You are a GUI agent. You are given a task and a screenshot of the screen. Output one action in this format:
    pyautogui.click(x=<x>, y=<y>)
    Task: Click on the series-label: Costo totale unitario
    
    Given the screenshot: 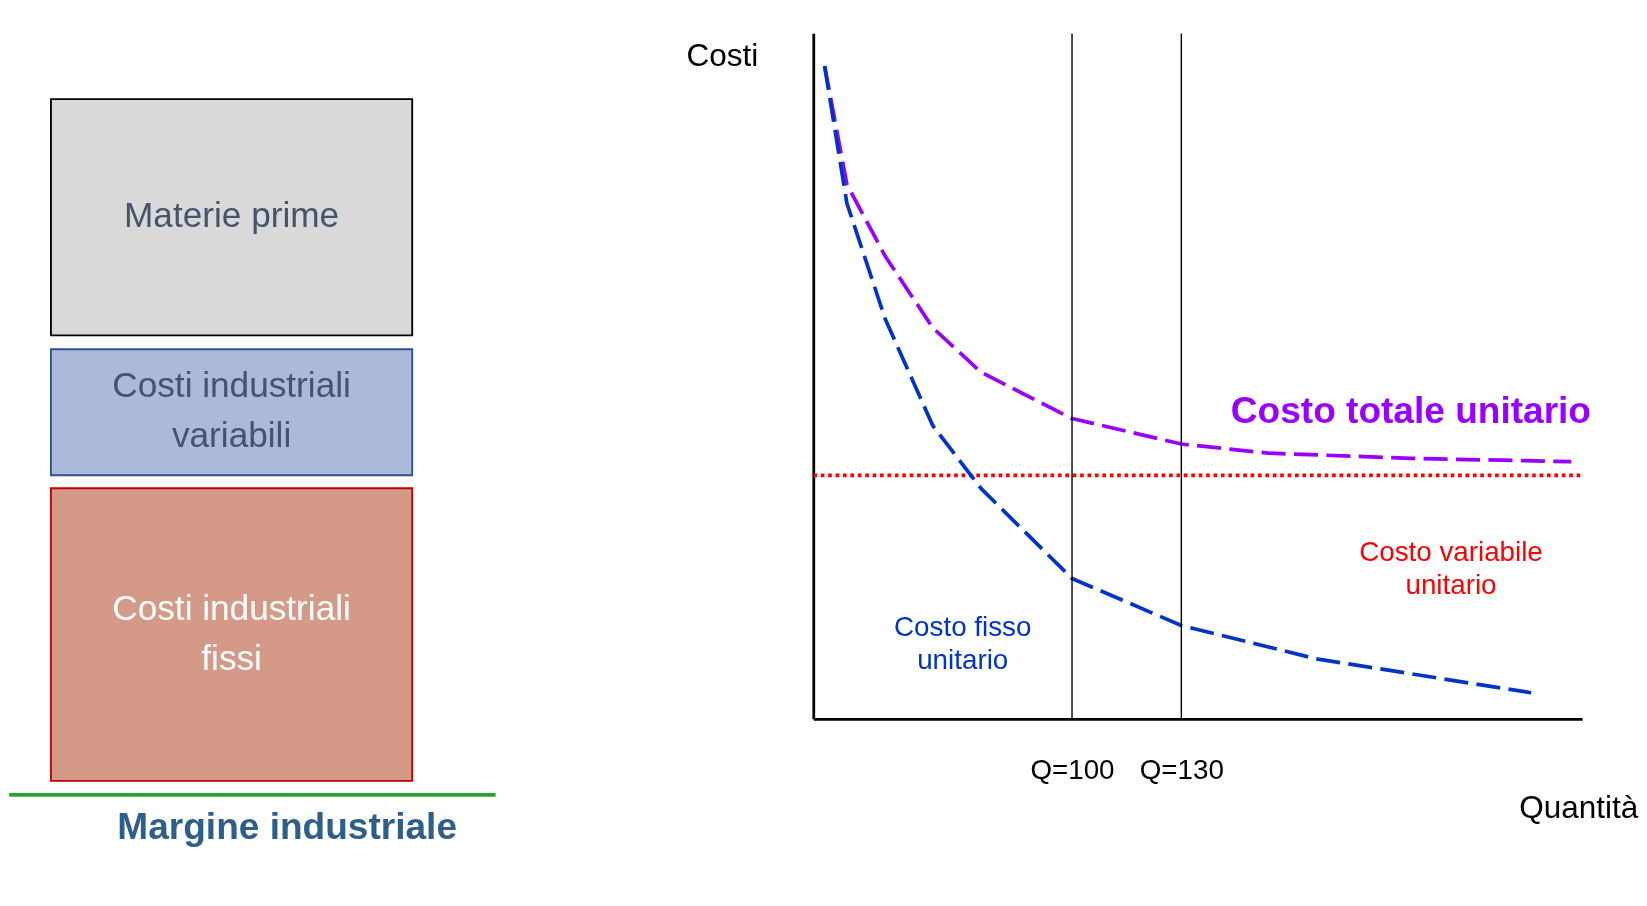 What is the action you would take?
    pyautogui.click(x=1410, y=410)
    